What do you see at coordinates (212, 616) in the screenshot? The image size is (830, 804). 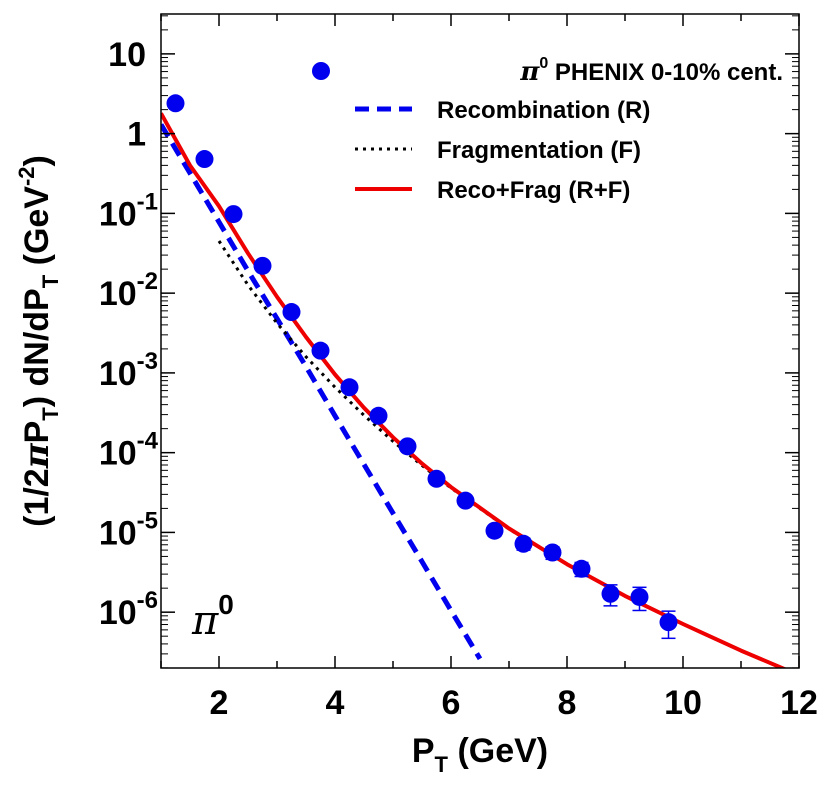 I see `pi0-annotation: π0` at bounding box center [212, 616].